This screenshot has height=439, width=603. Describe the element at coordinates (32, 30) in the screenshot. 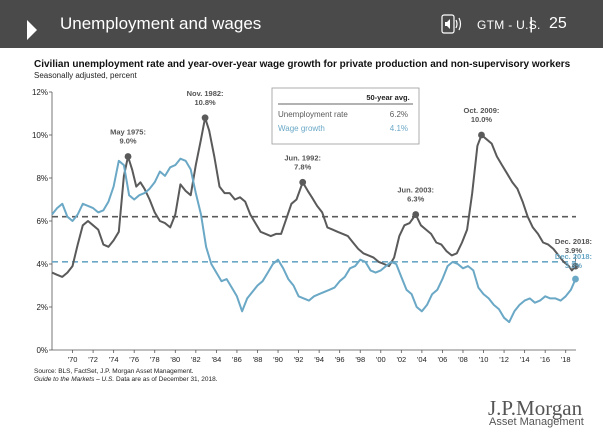

I see `chevron-right-icon` at that location.